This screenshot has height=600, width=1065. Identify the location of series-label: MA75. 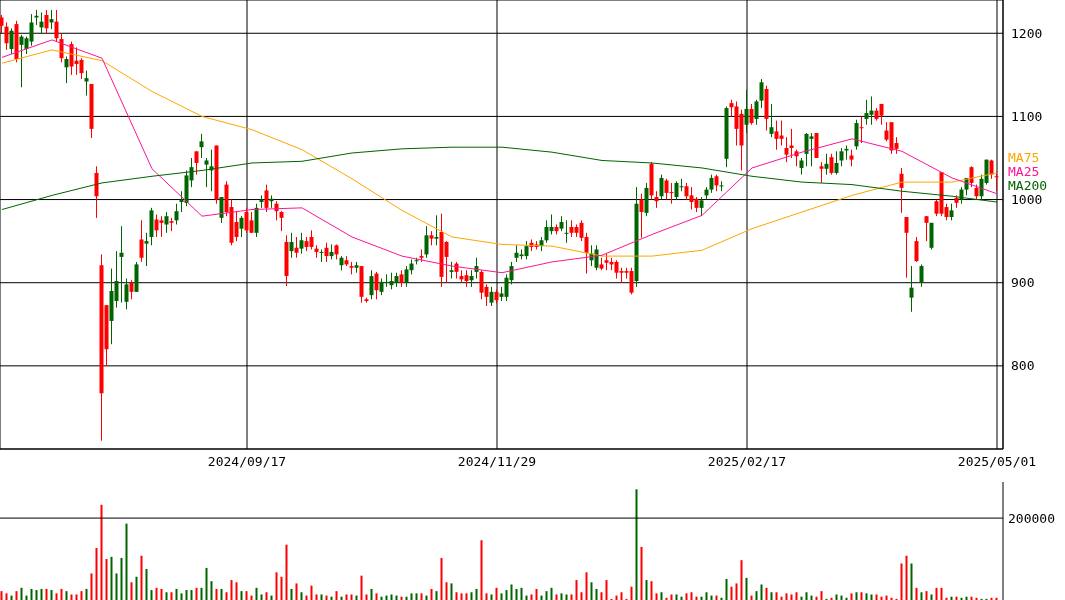
(1024, 157).